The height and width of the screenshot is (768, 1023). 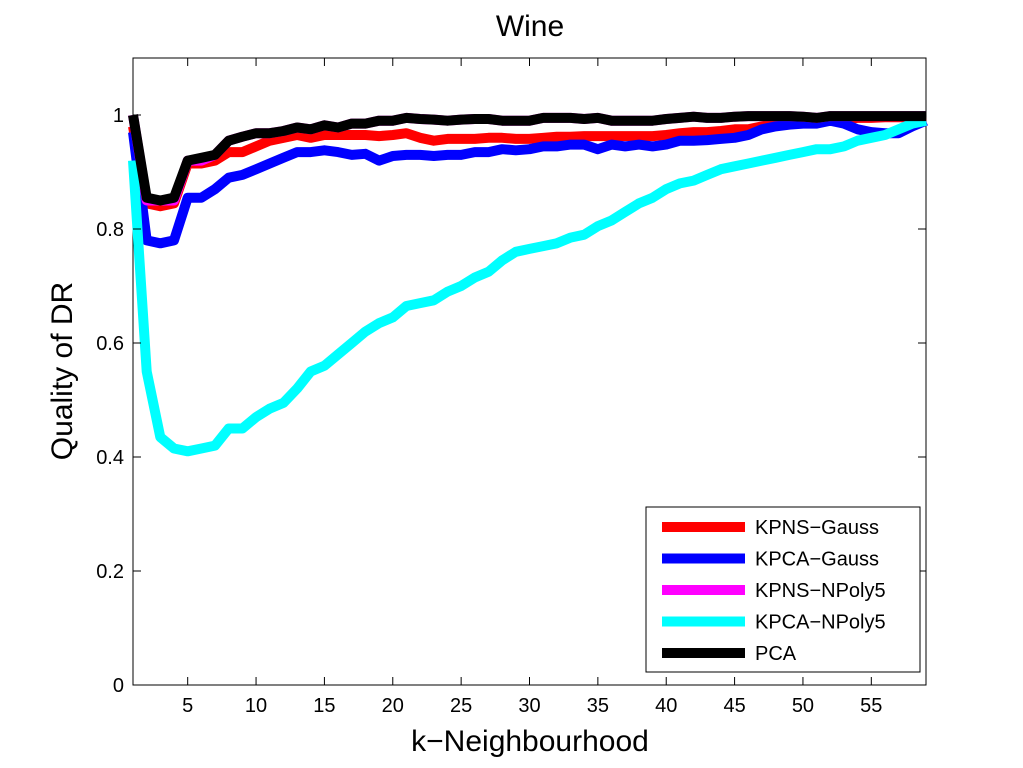 I want to click on chart-title: Wine, so click(x=530, y=26).